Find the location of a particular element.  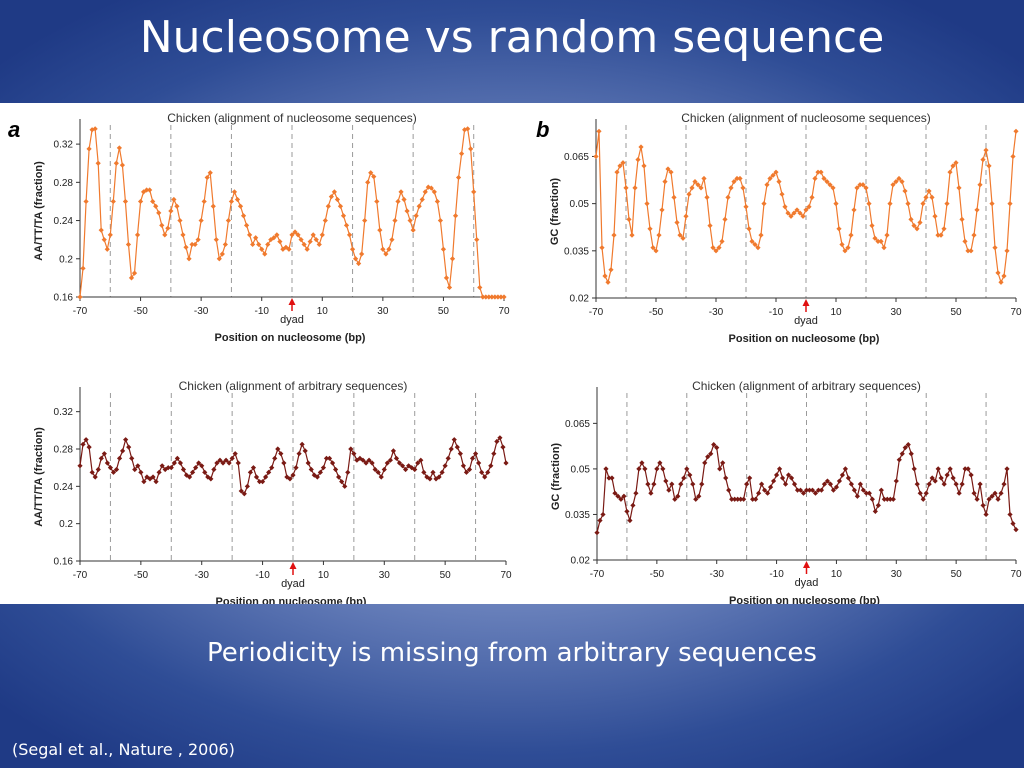

chart-b-bottom-dyad-arrow-head is located at coordinates (806, 564).